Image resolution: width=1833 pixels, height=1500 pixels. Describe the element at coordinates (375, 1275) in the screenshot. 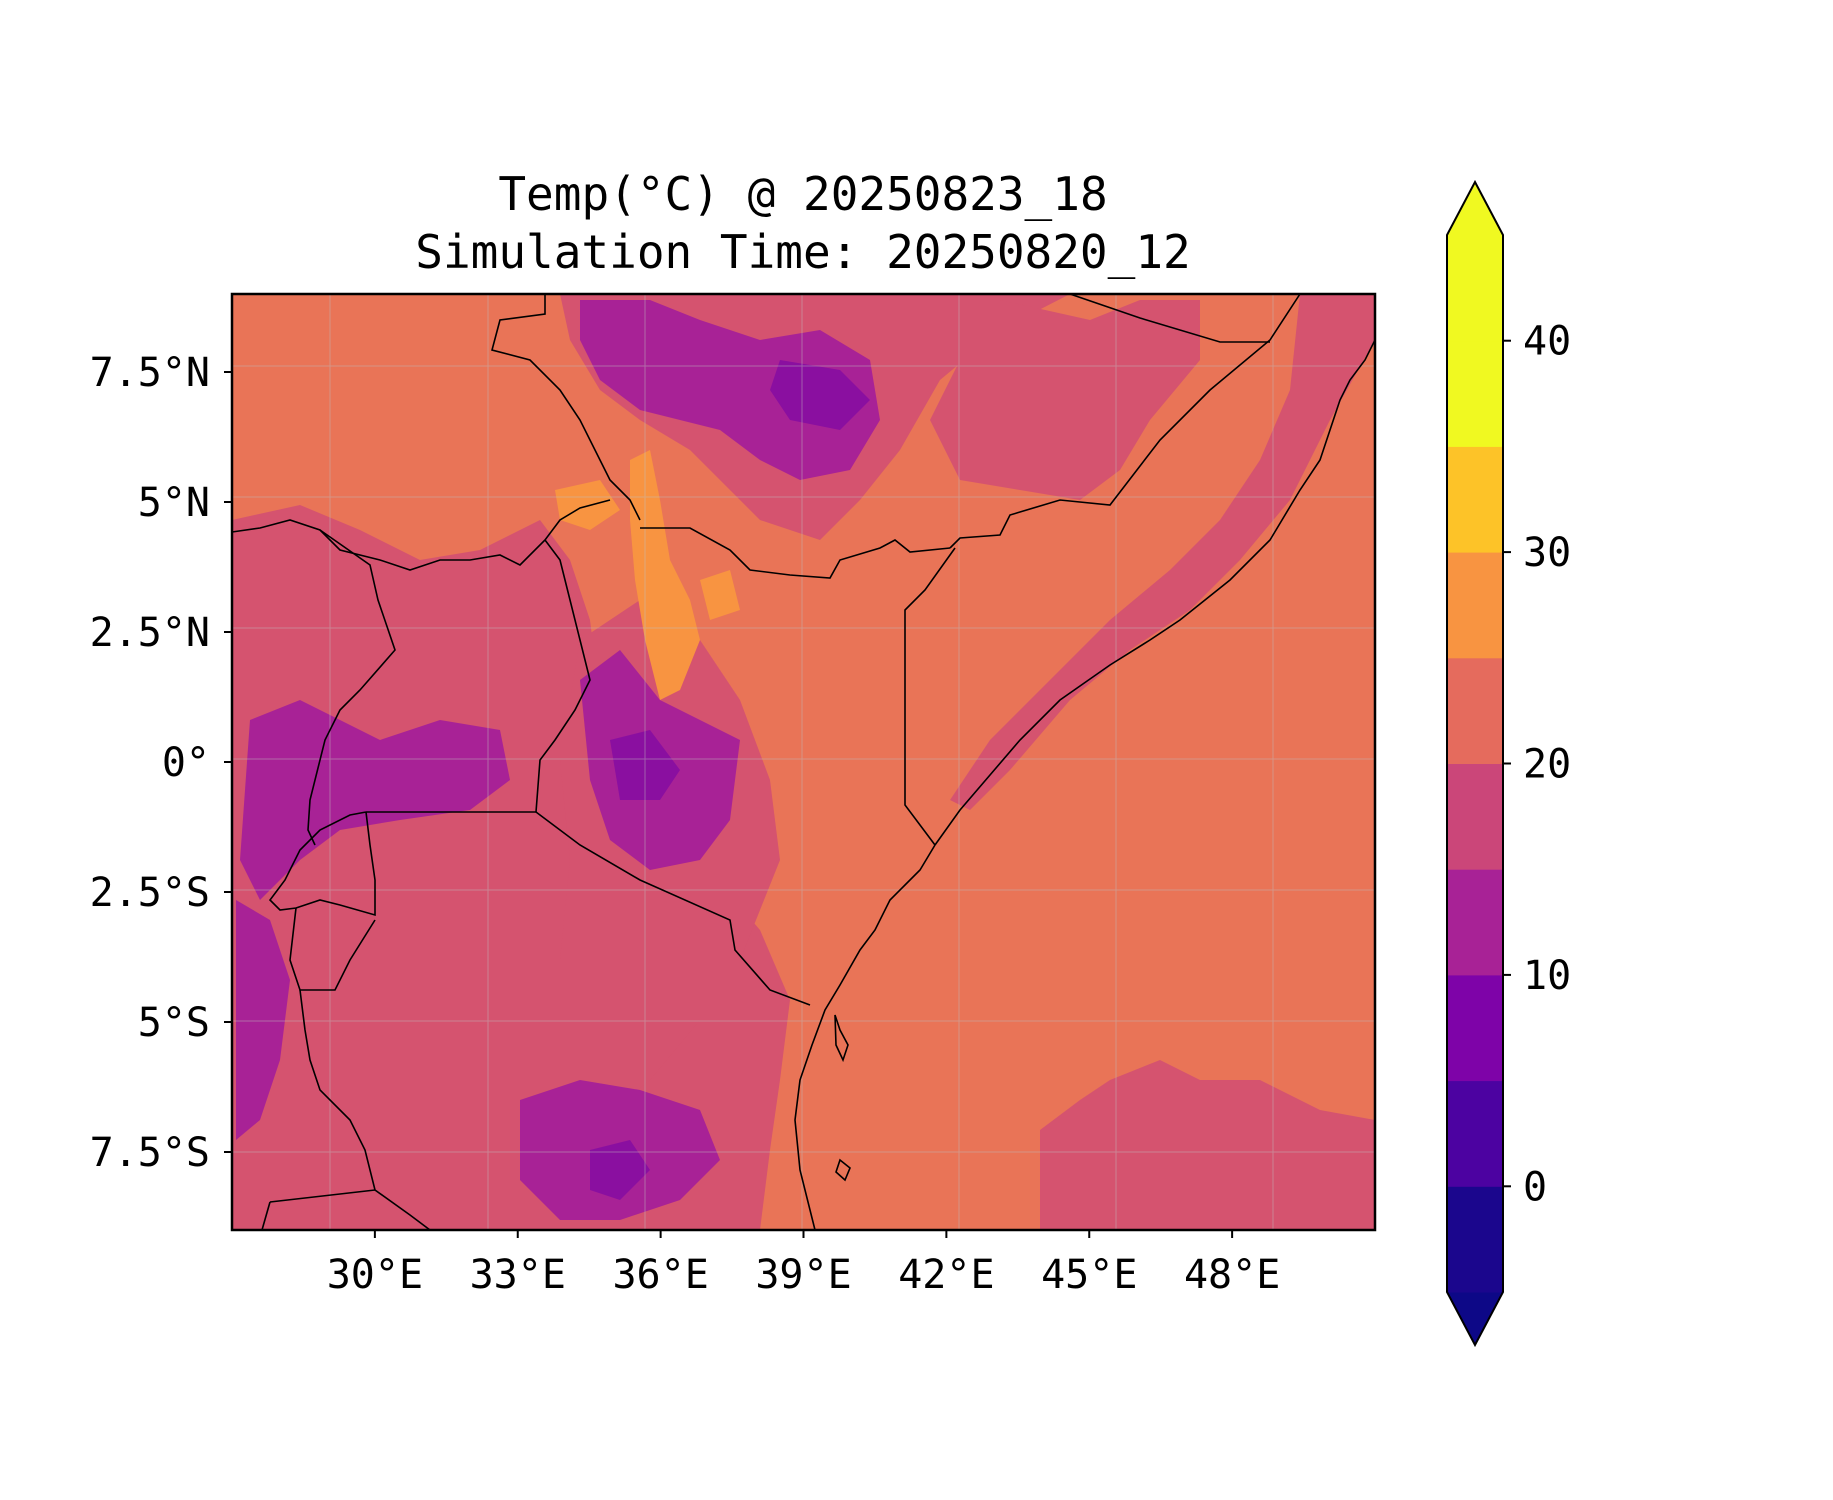

I see `x-tick-label: 30°E` at that location.